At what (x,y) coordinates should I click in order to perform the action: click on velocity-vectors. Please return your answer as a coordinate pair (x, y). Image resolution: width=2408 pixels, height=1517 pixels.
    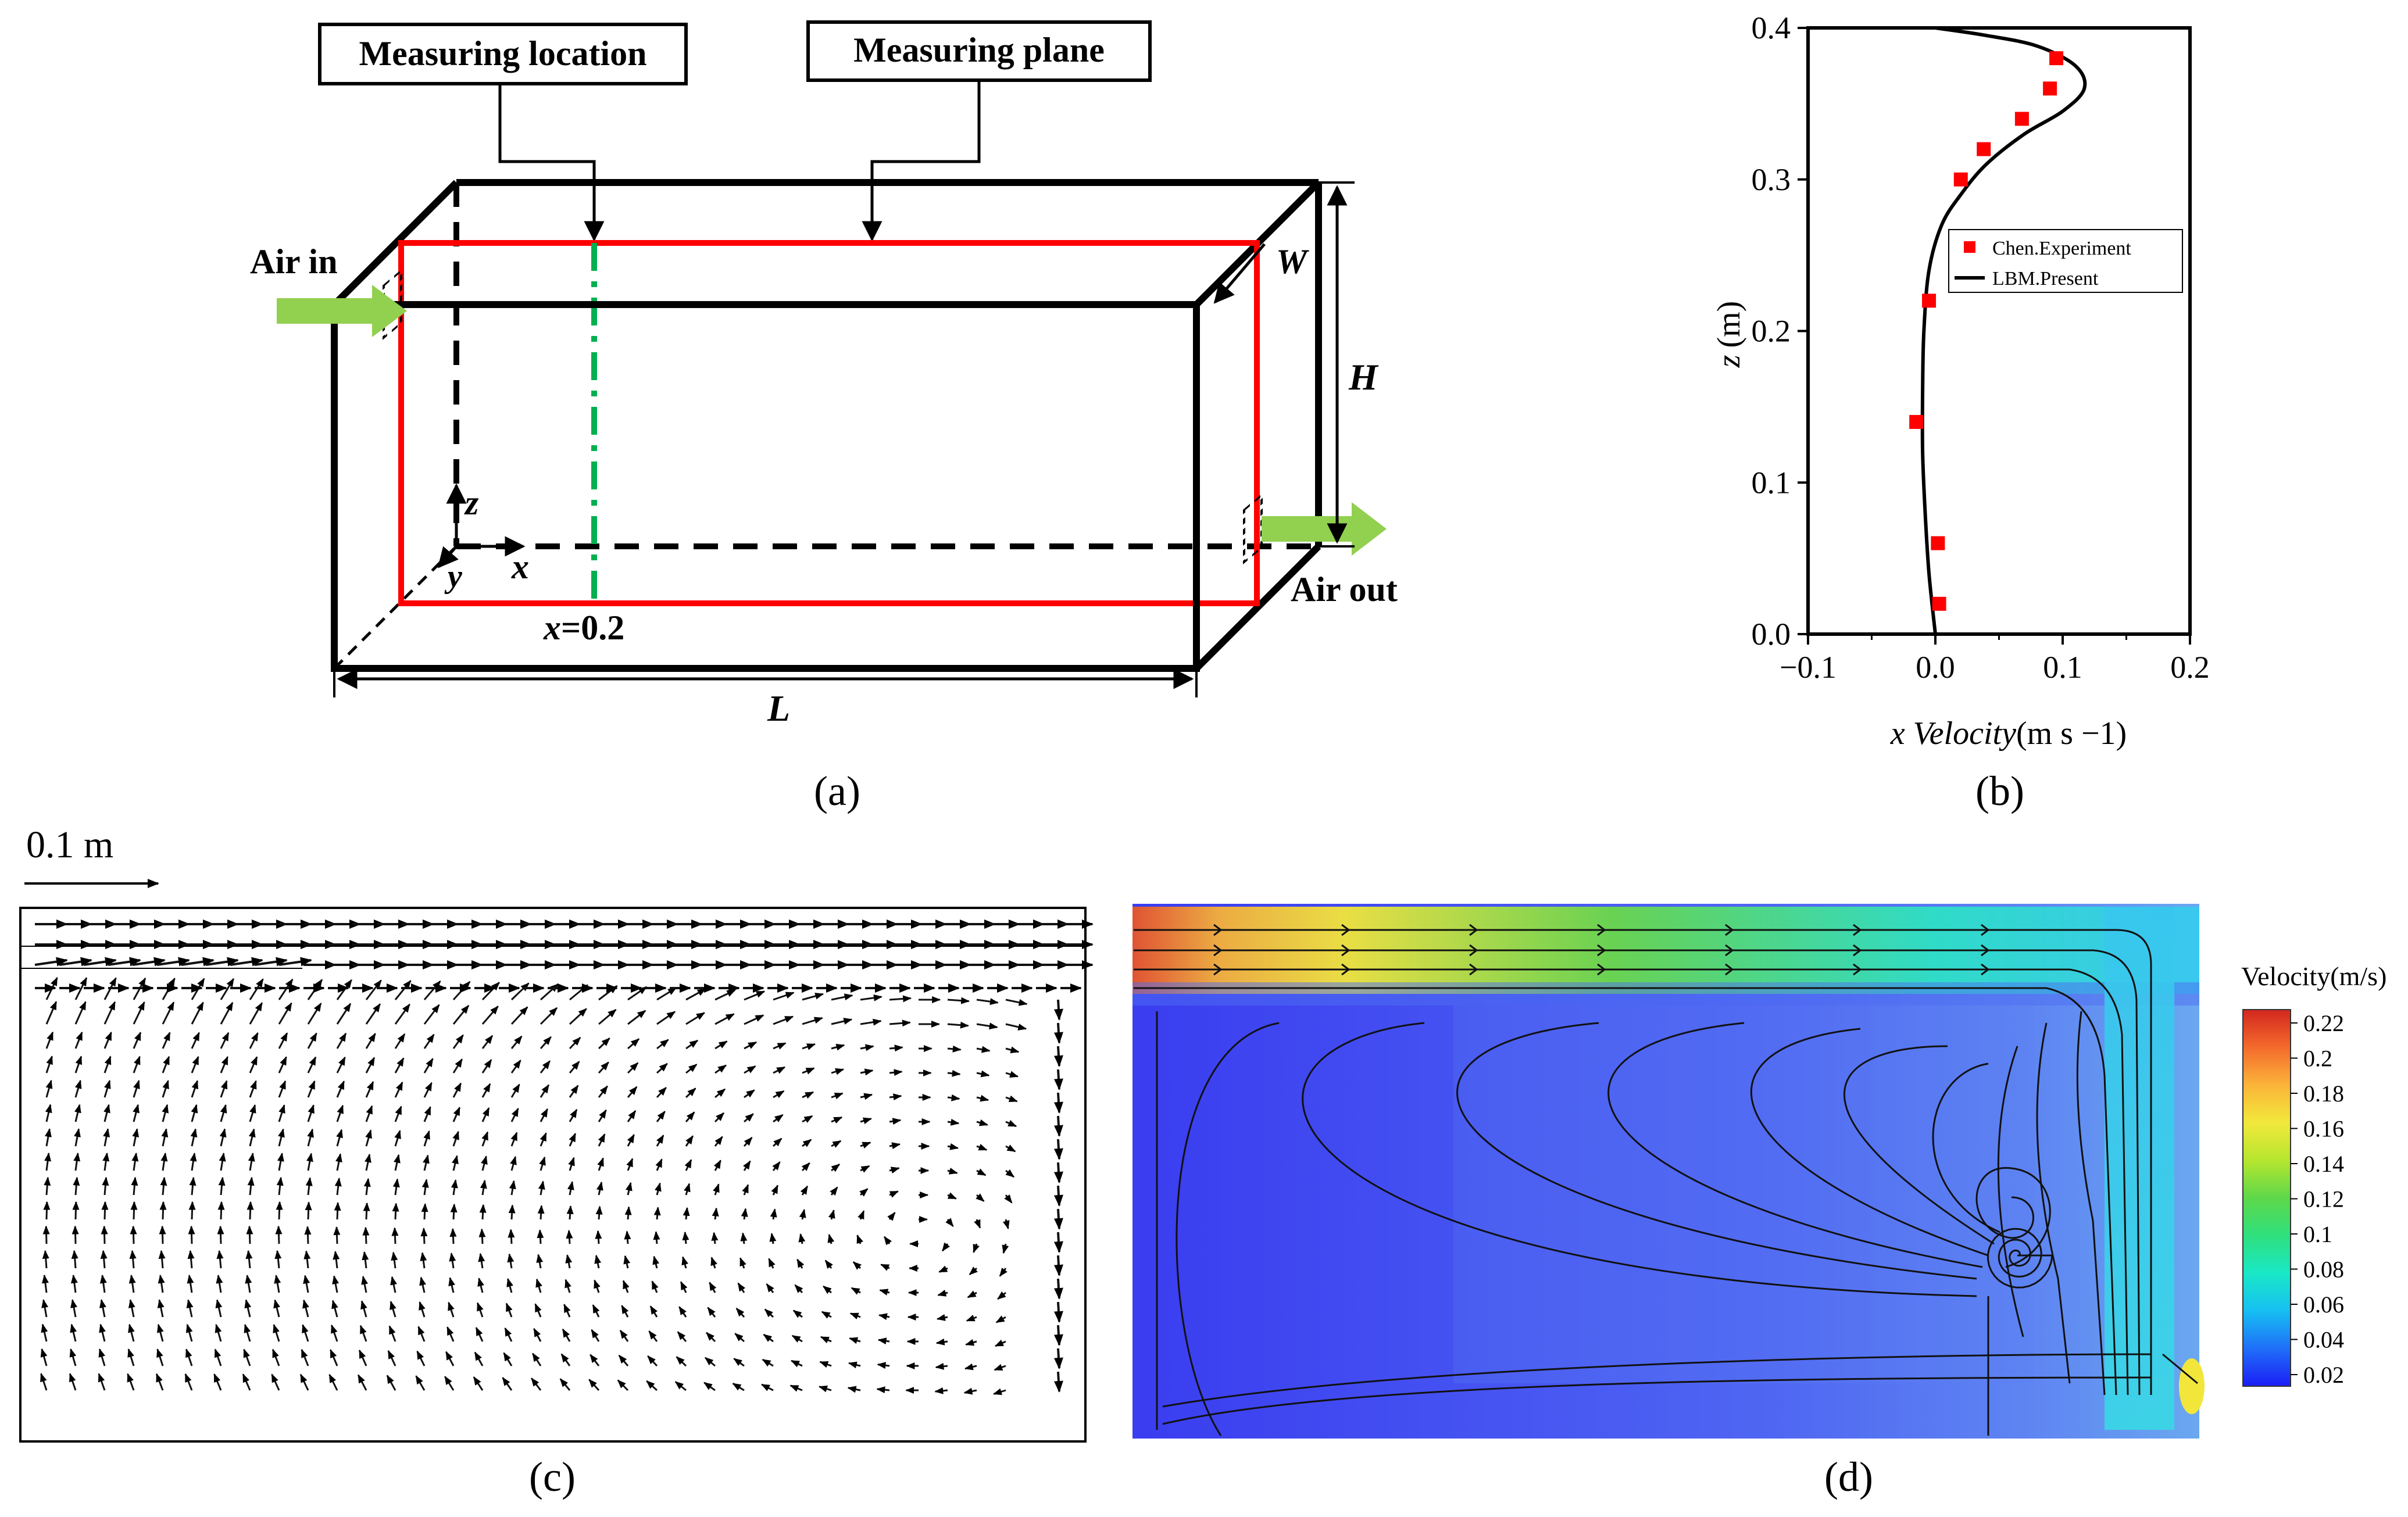
    Looking at the image, I should click on (557, 1157).